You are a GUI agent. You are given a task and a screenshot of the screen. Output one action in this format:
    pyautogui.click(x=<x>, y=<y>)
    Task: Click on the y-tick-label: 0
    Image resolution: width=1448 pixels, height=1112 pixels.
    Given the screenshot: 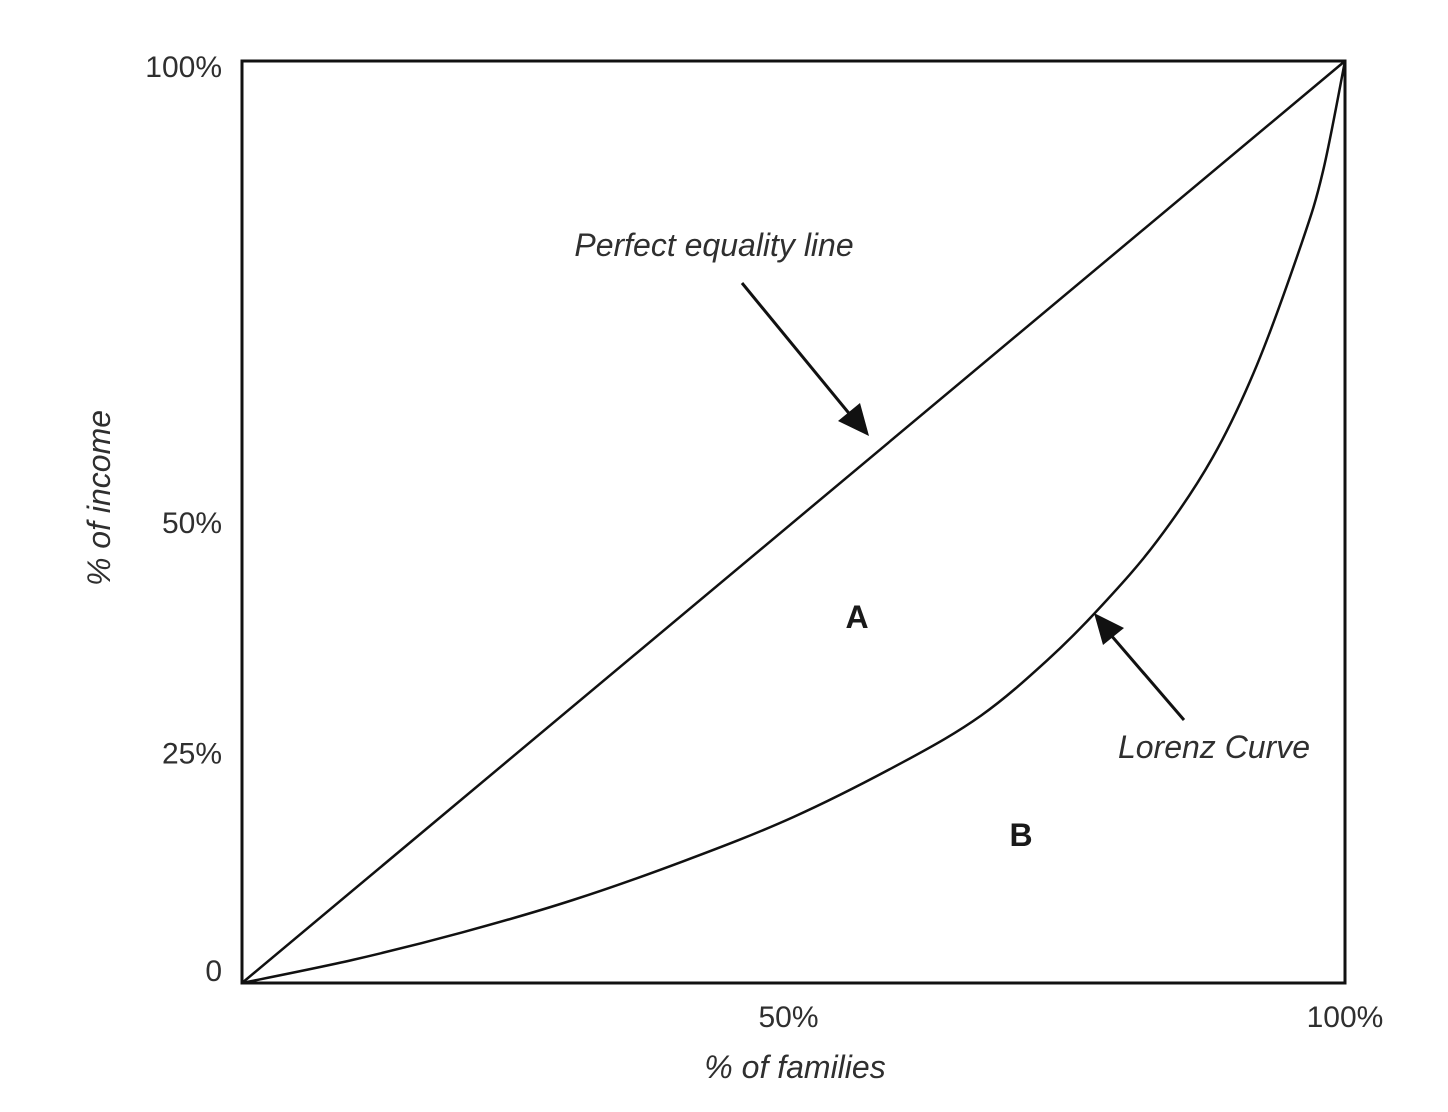 What is the action you would take?
    pyautogui.click(x=213, y=971)
    